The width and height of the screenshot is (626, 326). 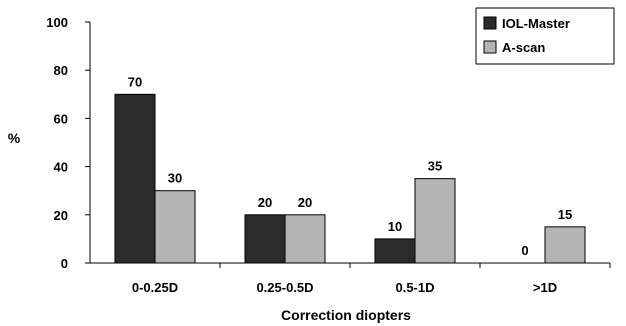 I want to click on legend: IOL-Master A-scan, so click(x=545, y=36).